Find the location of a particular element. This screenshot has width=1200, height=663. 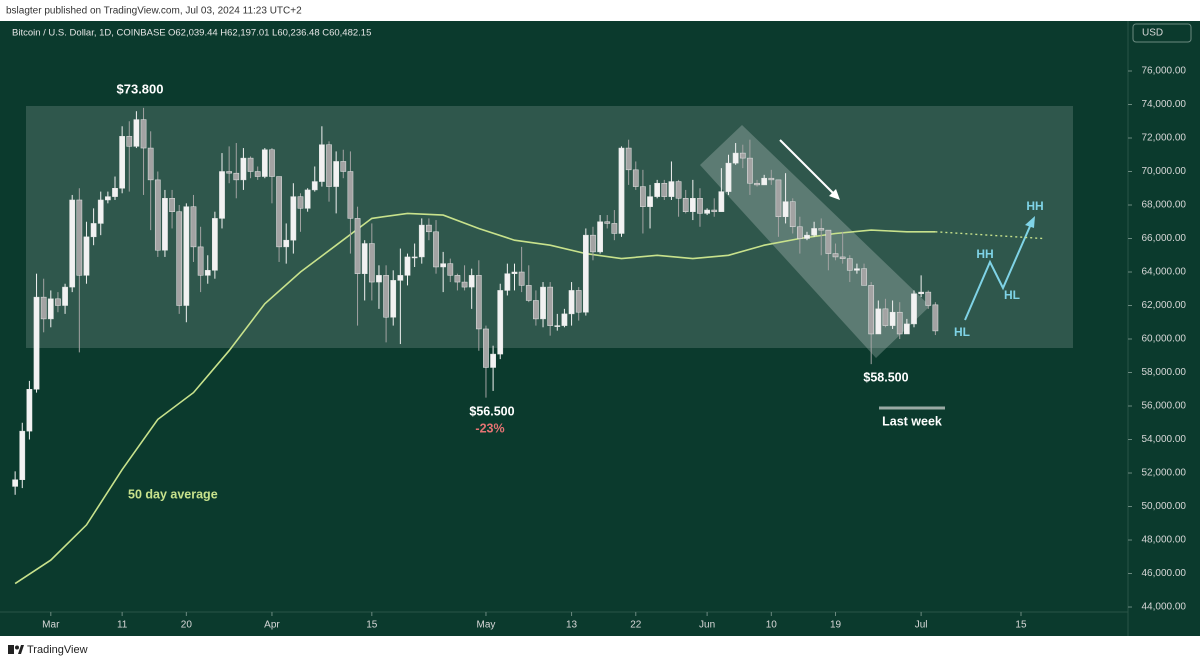

y-tick-label: 64,000.00 is located at coordinates (1164, 272).